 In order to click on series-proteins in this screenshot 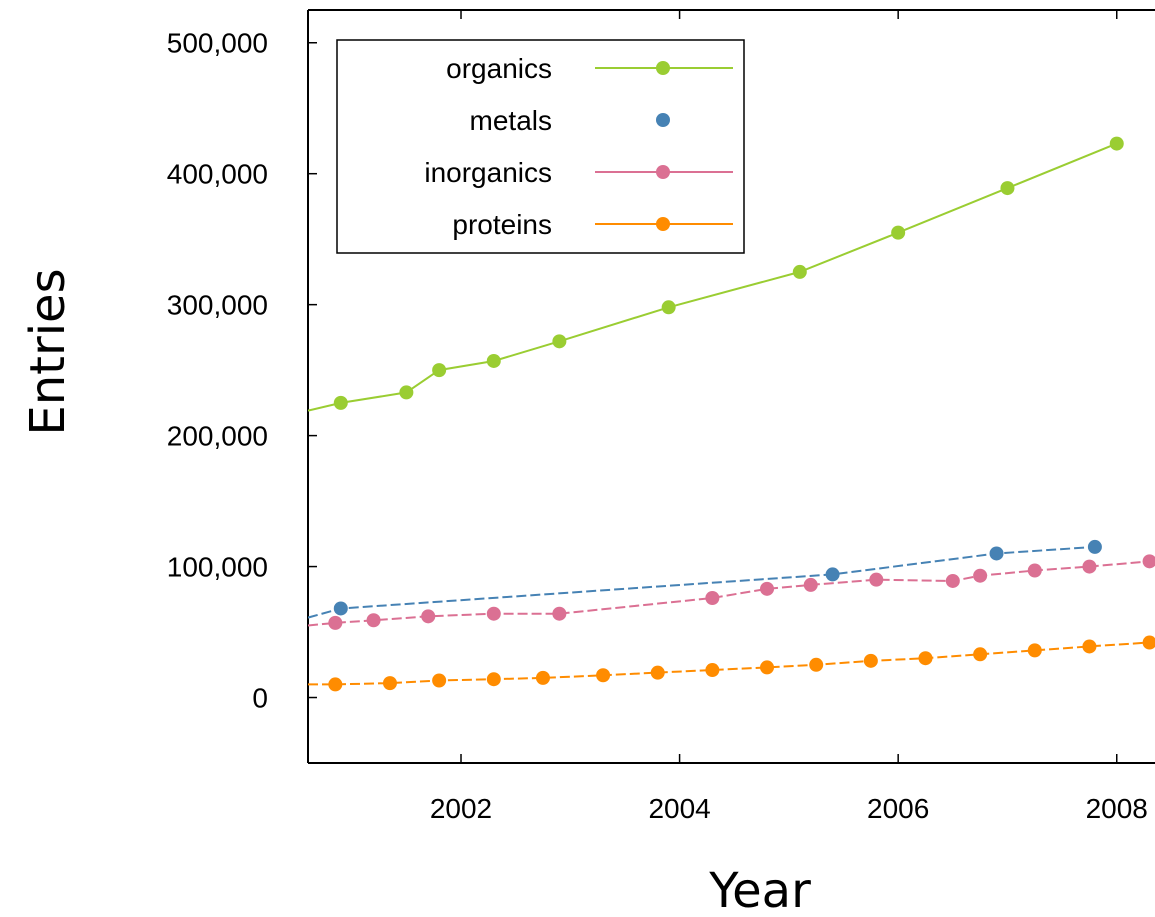, I will do `click(731, 663)`.